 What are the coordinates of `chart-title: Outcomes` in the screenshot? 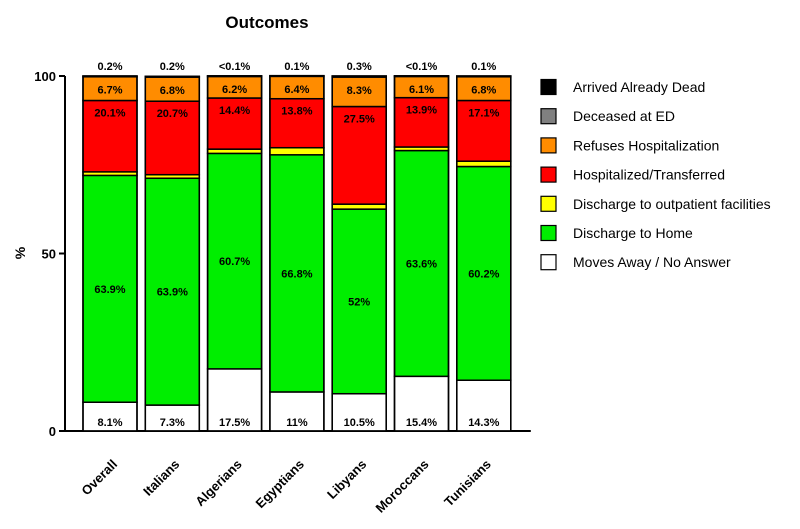 It's located at (266, 22).